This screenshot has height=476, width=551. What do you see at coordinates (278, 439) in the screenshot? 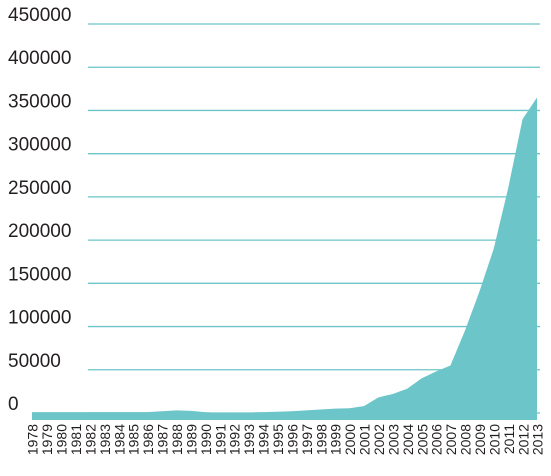
I see `x-tick-label: 1995` at bounding box center [278, 439].